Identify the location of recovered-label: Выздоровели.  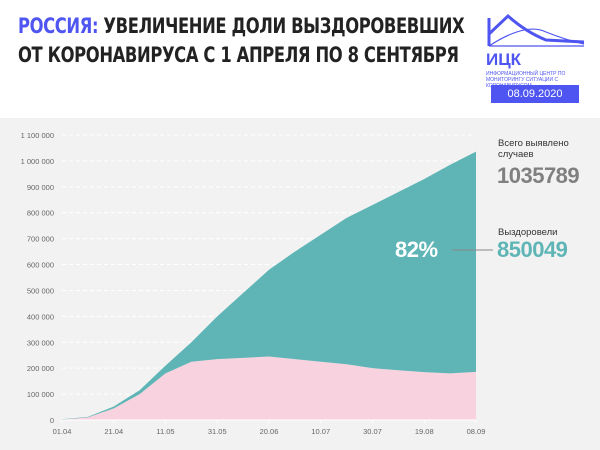
(528, 232).